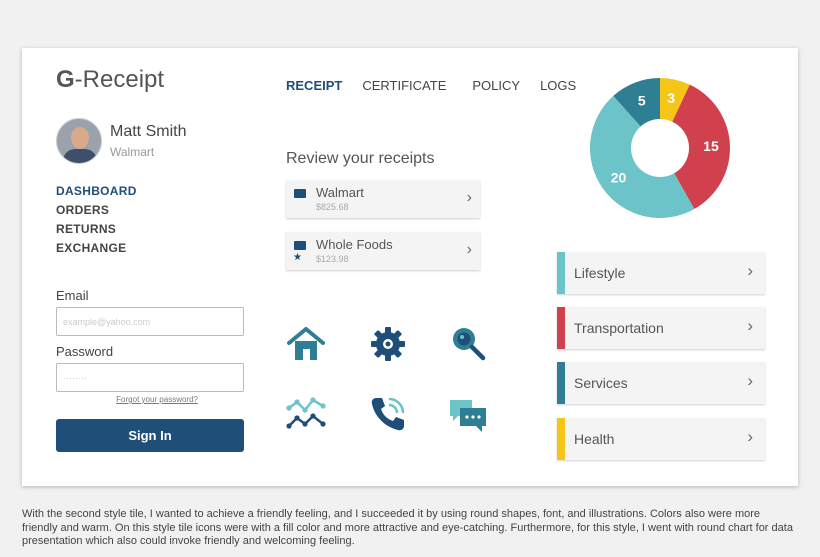 The height and width of the screenshot is (557, 820). Describe the element at coordinates (383, 199) in the screenshot. I see `receipt-card: Walmart $825.68 ›` at that location.